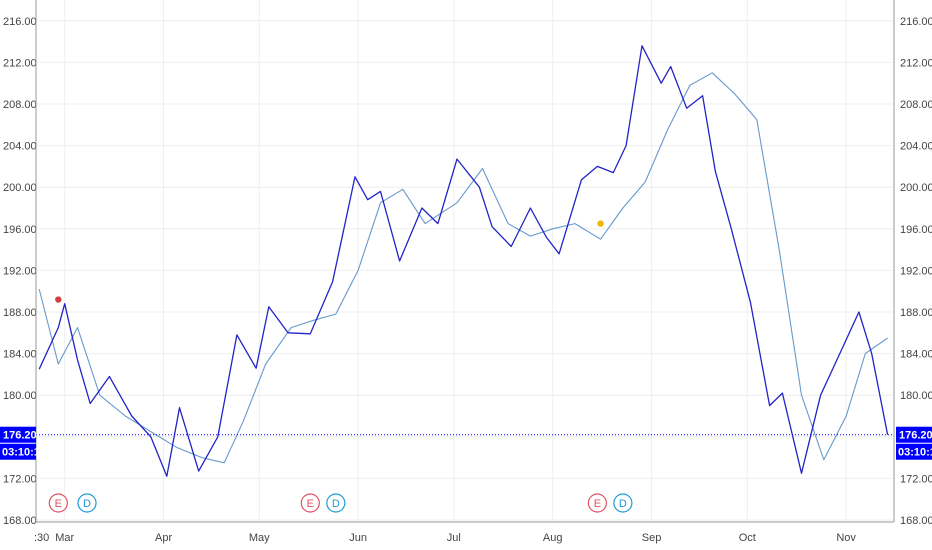  What do you see at coordinates (41, 538) in the screenshot?
I see `x-tick-label: :30` at bounding box center [41, 538].